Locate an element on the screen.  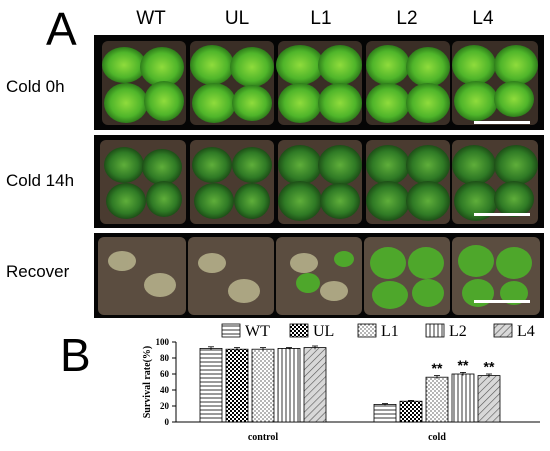
x-category-label-control: control is located at coordinates (263, 437).